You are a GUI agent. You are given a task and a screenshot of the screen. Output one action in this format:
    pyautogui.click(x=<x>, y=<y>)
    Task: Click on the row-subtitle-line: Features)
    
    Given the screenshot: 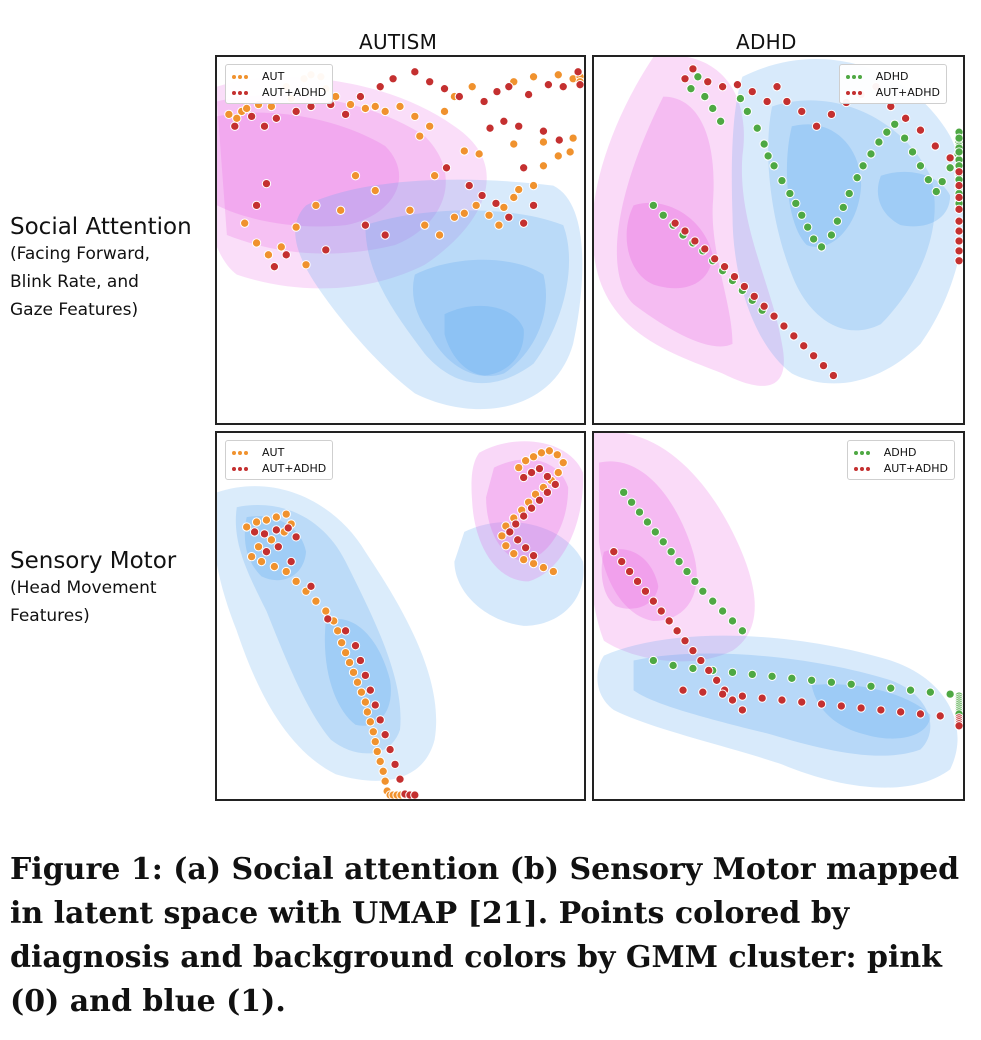 What is the action you would take?
    pyautogui.click(x=50, y=616)
    